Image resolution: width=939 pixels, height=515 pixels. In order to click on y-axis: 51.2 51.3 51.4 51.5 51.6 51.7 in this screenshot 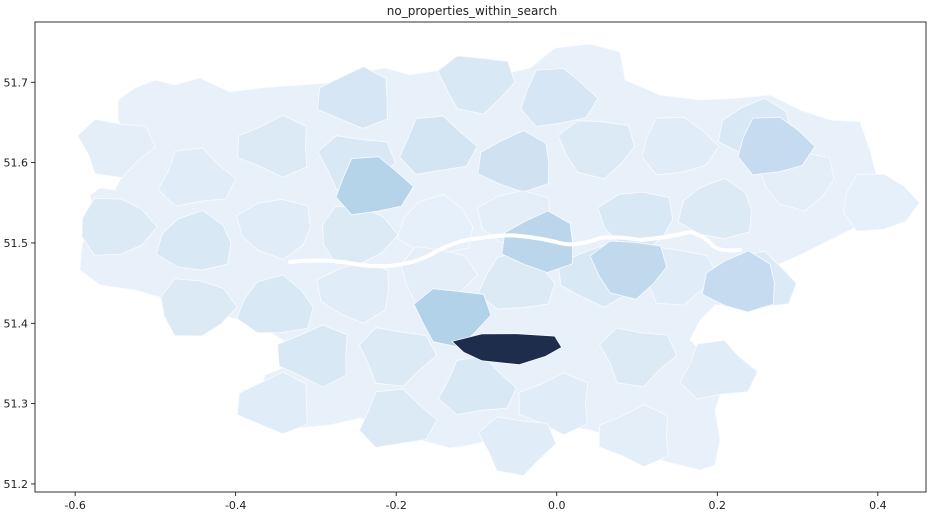, I will do `click(19, 283)`.